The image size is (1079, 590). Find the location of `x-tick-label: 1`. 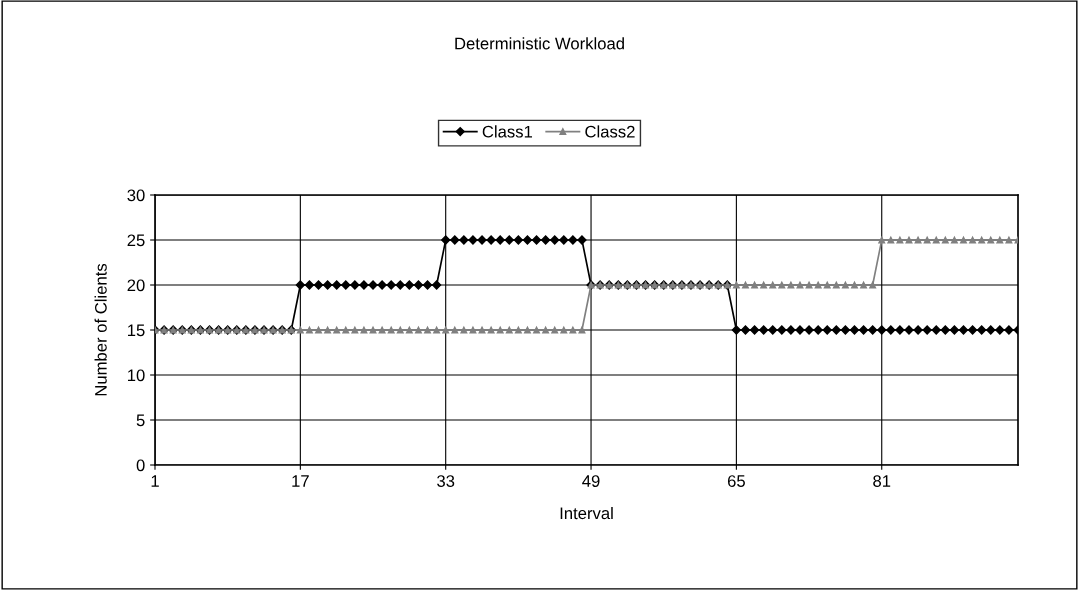

x-tick-label: 1 is located at coordinates (155, 481).